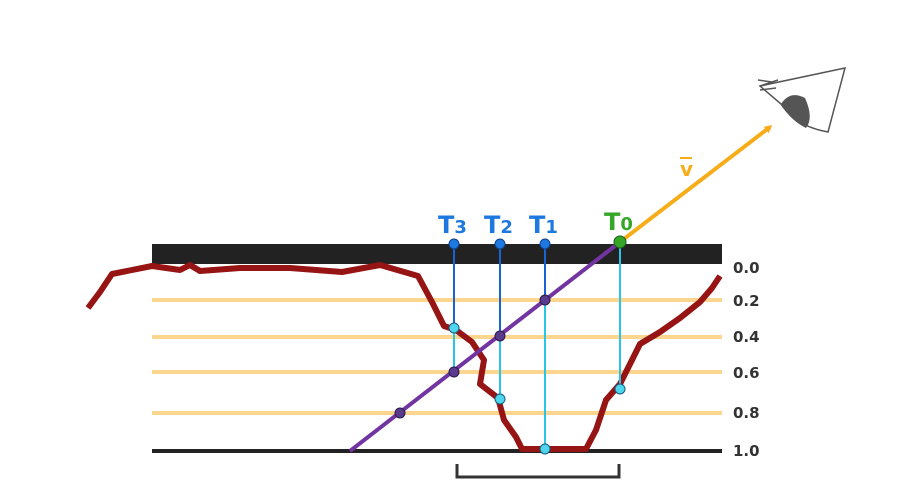  What do you see at coordinates (746, 359) in the screenshot?
I see `depth-axis-labels: 0.0 0.2 0.4 0.6 0.8 1.0` at bounding box center [746, 359].